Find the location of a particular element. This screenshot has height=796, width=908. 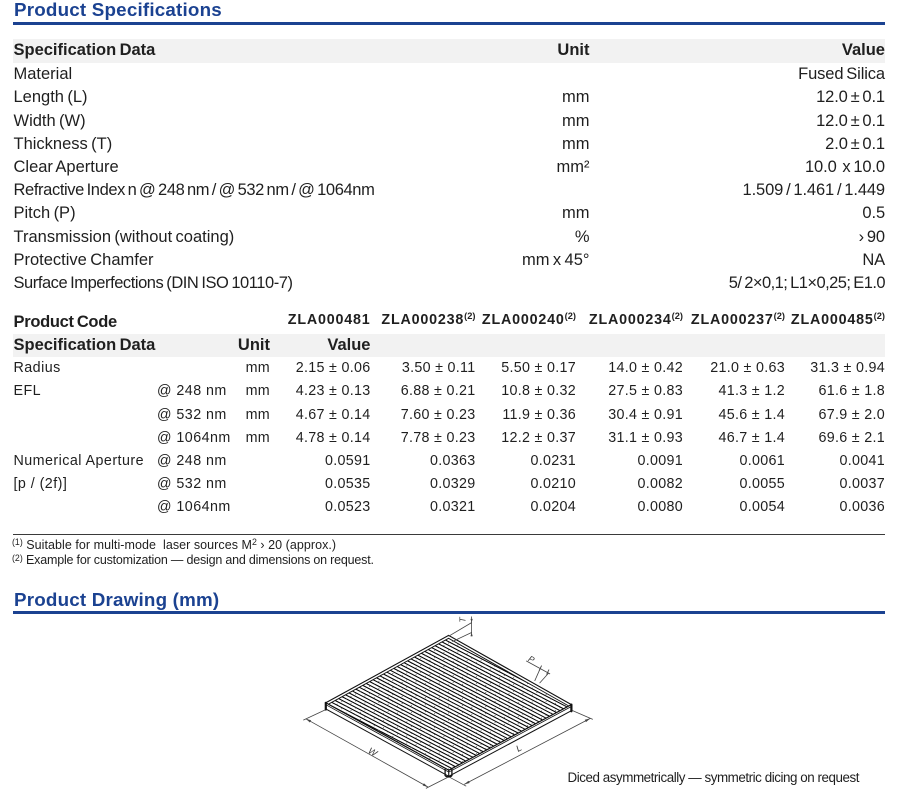

svg-text: L is located at coordinates (518, 748).